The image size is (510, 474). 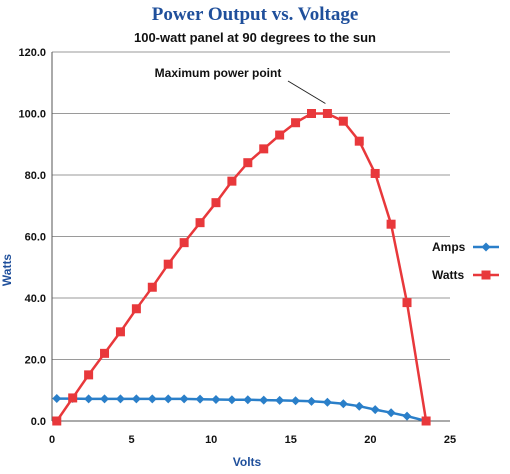 What do you see at coordinates (255, 14) in the screenshot?
I see `chart-title: Power Output vs. Voltage` at bounding box center [255, 14].